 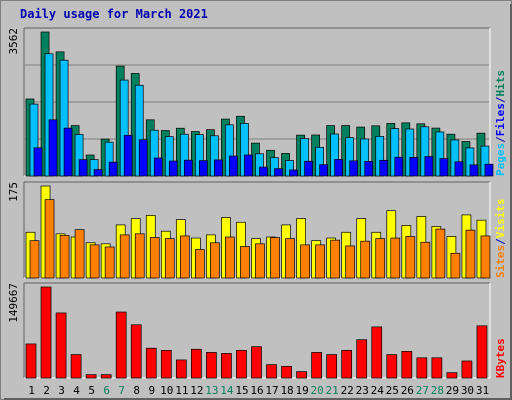 What do you see at coordinates (106, 390) in the screenshot?
I see `x-tick-label: 6` at bounding box center [106, 390].